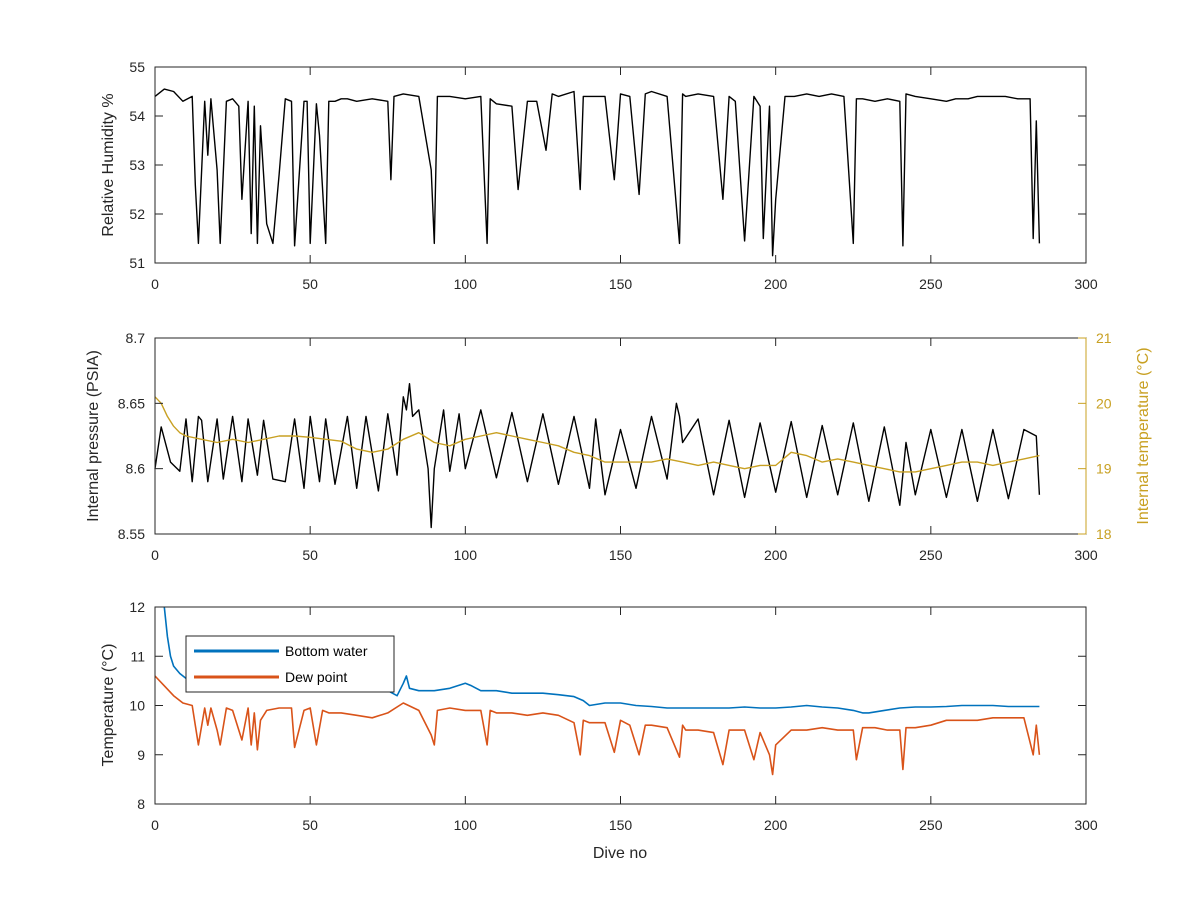 This screenshot has width=1200, height=900. I want to click on y-tick-label: 55, so click(137, 67).